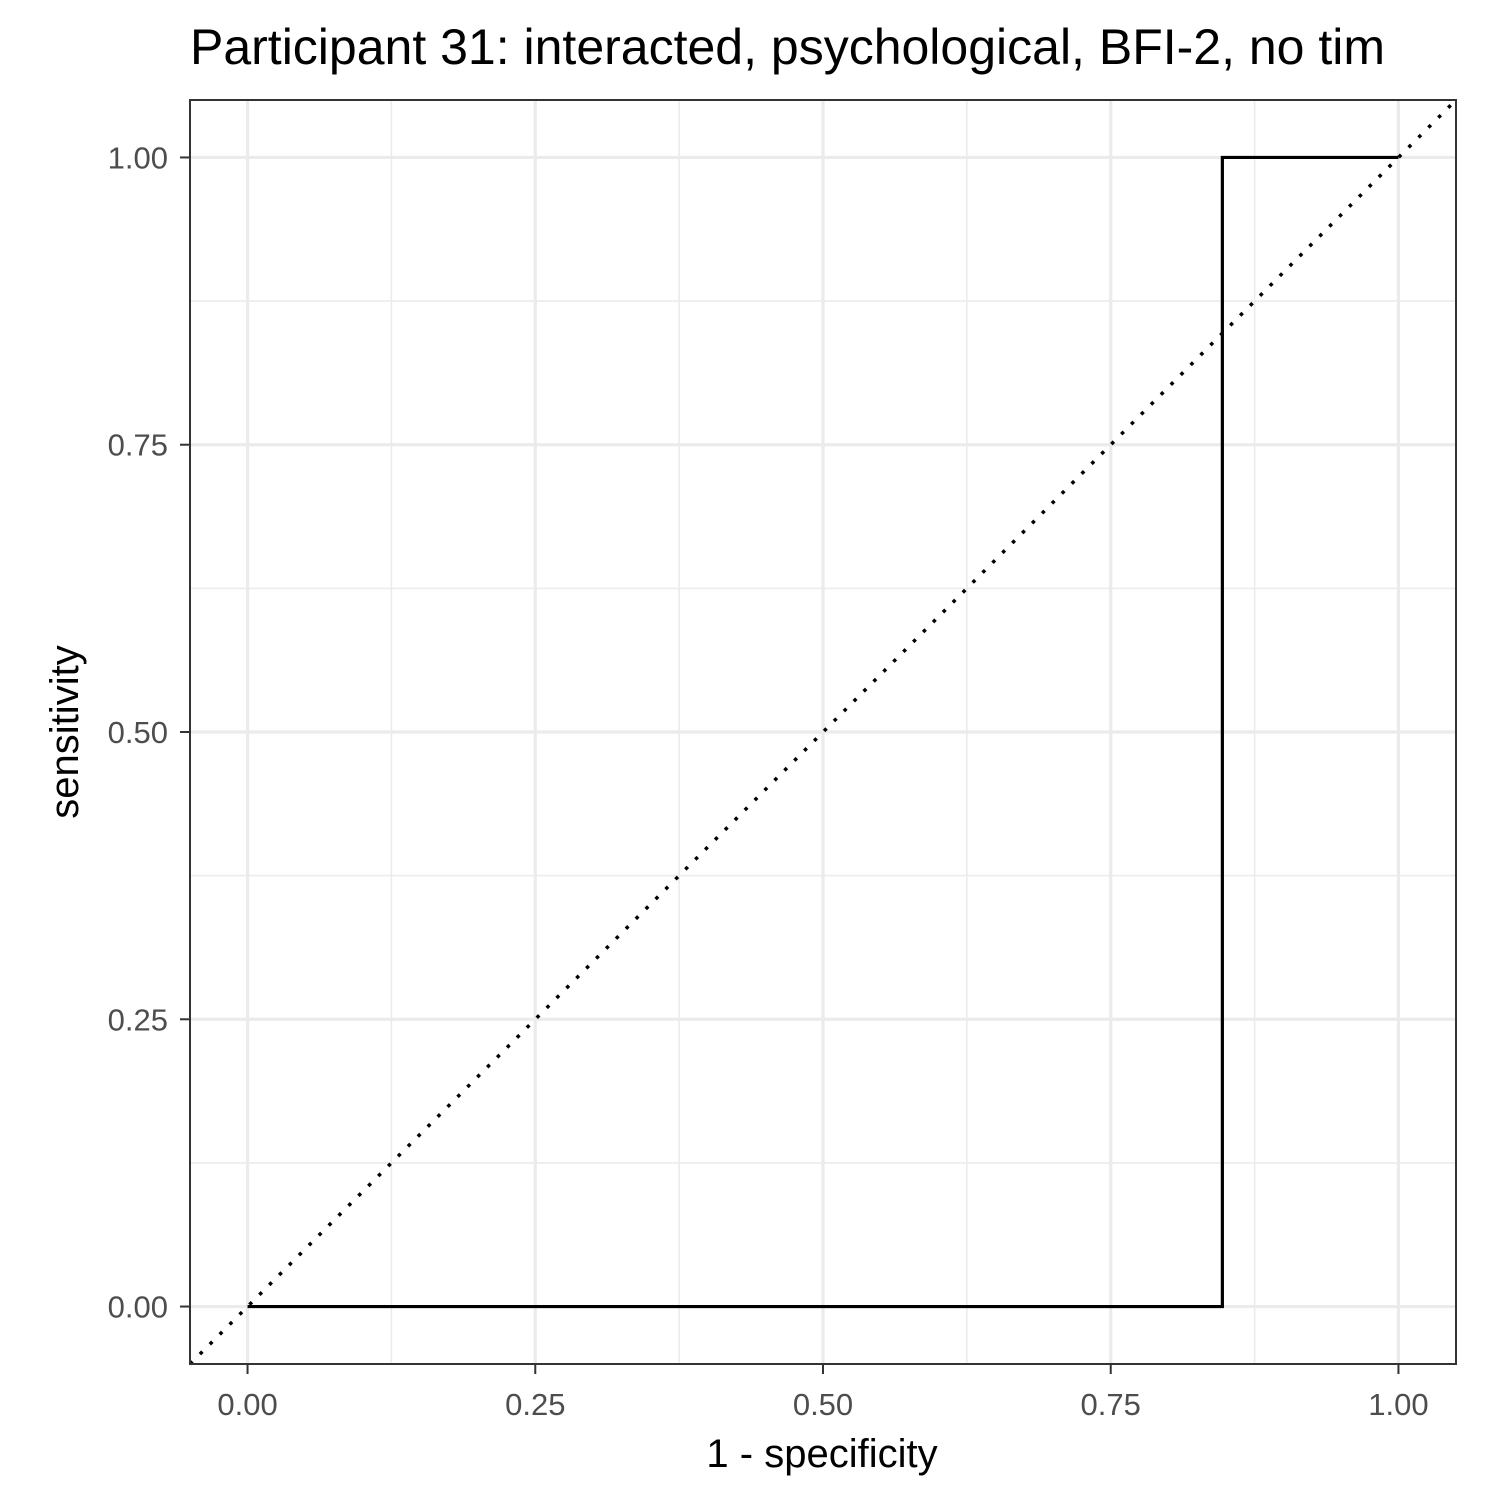 The image size is (1500, 1500). What do you see at coordinates (138, 732) in the screenshot?
I see `y-tick-label: 0.50` at bounding box center [138, 732].